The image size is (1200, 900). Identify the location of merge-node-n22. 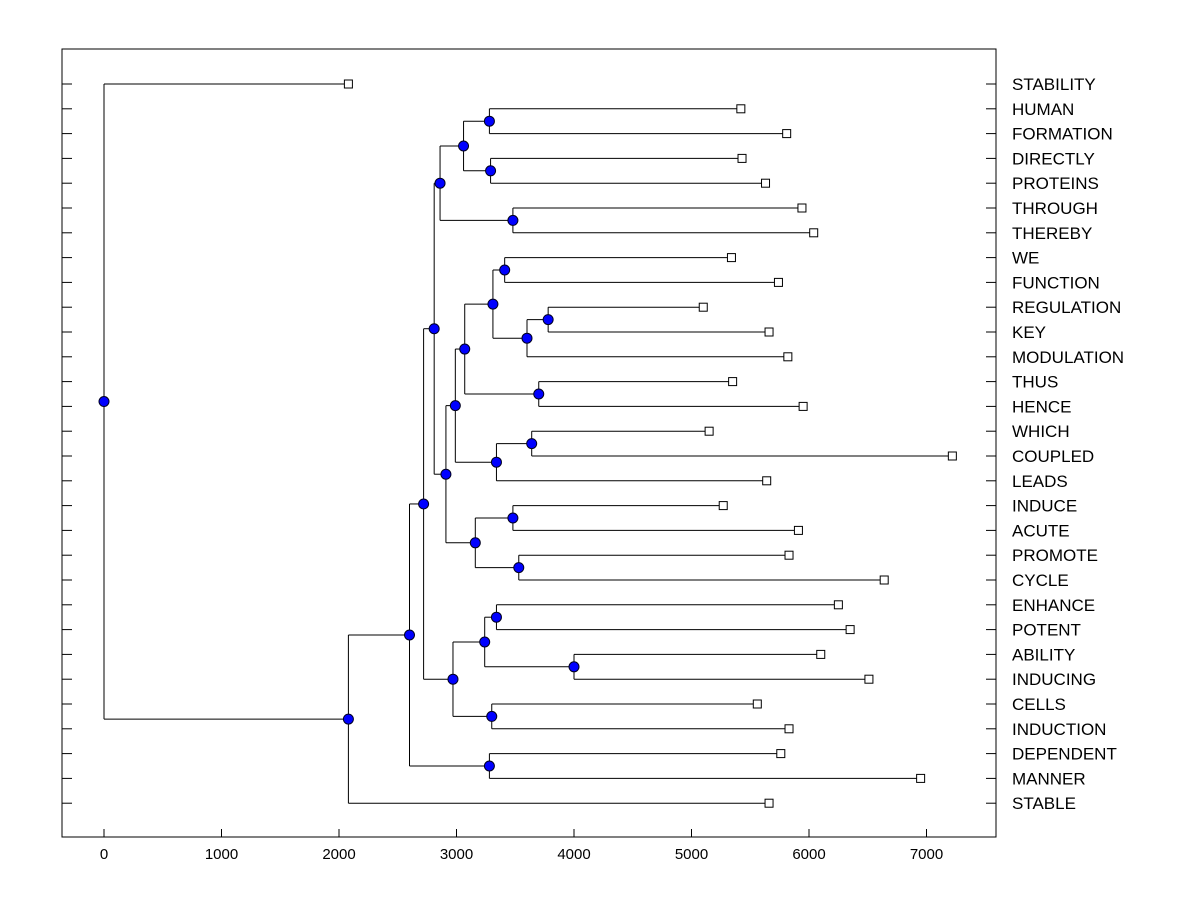
(485, 642).